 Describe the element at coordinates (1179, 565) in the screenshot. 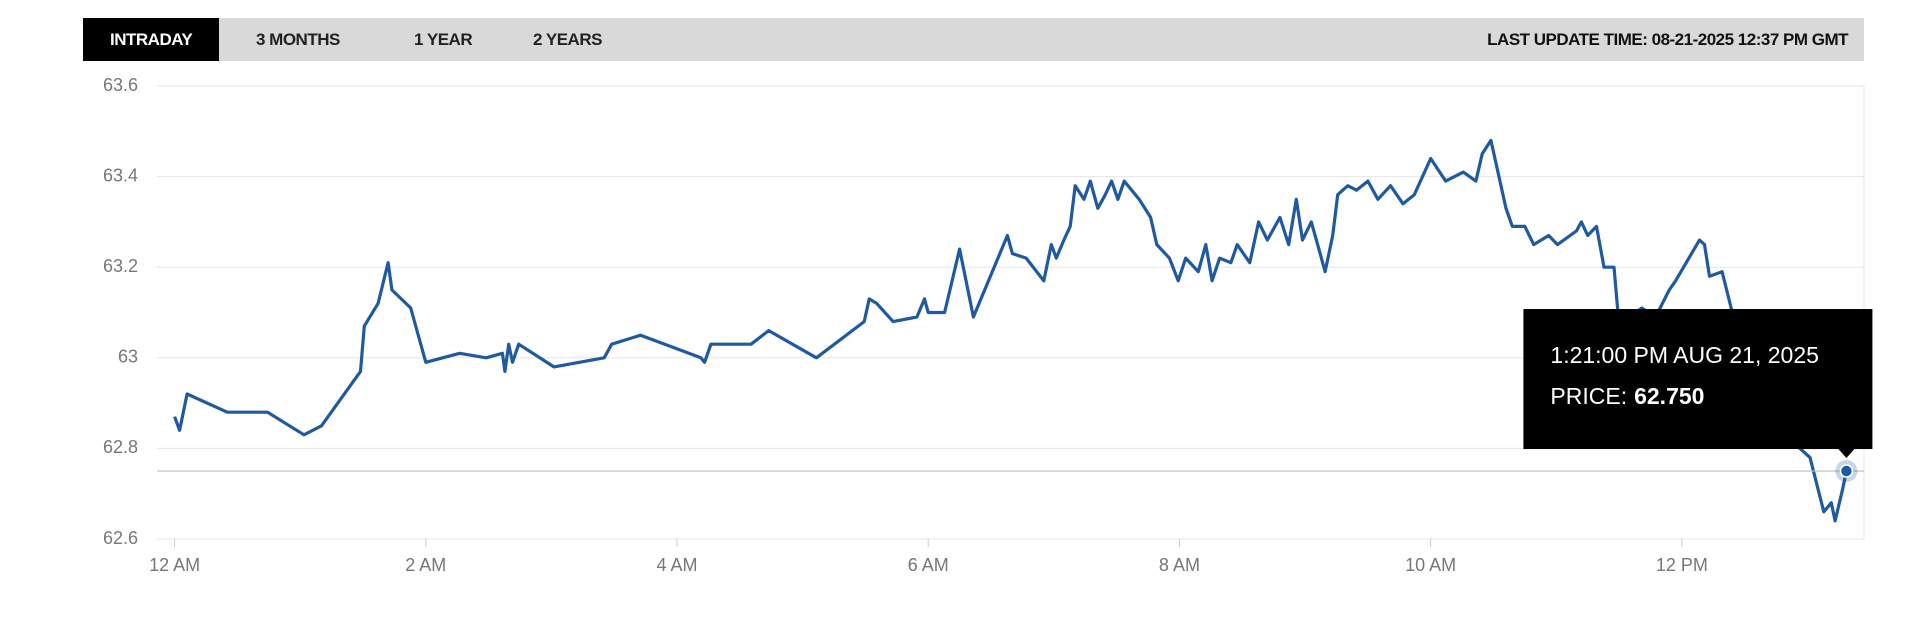

I see `x-tick-label: 8 AM` at that location.